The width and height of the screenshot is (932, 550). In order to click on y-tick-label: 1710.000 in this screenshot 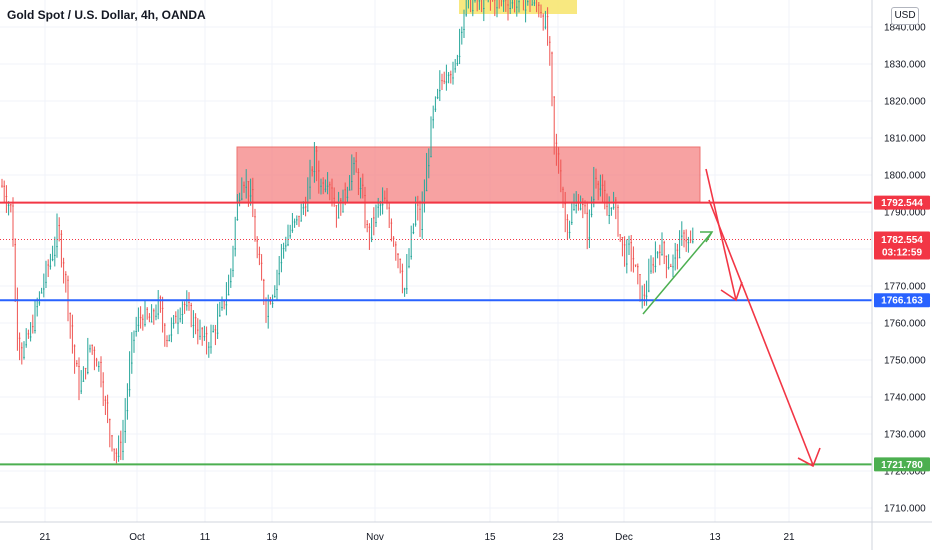, I will do `click(905, 509)`.